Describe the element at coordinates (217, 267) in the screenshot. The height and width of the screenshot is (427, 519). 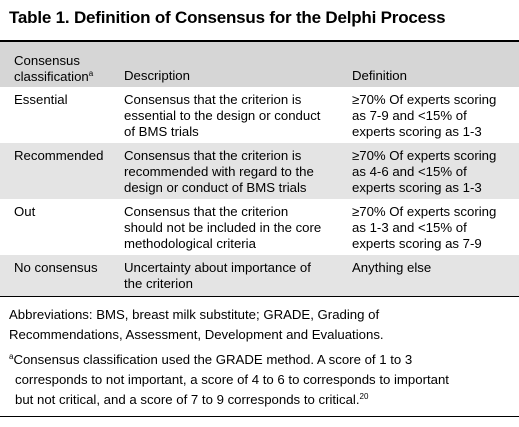
I see `row-description-line: Uncertainty about importance of` at that location.